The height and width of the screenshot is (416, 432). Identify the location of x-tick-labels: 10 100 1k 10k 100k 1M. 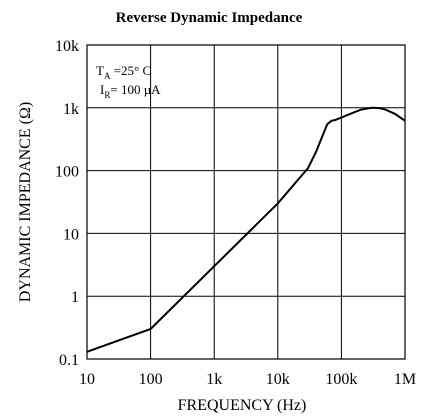
(247, 379).